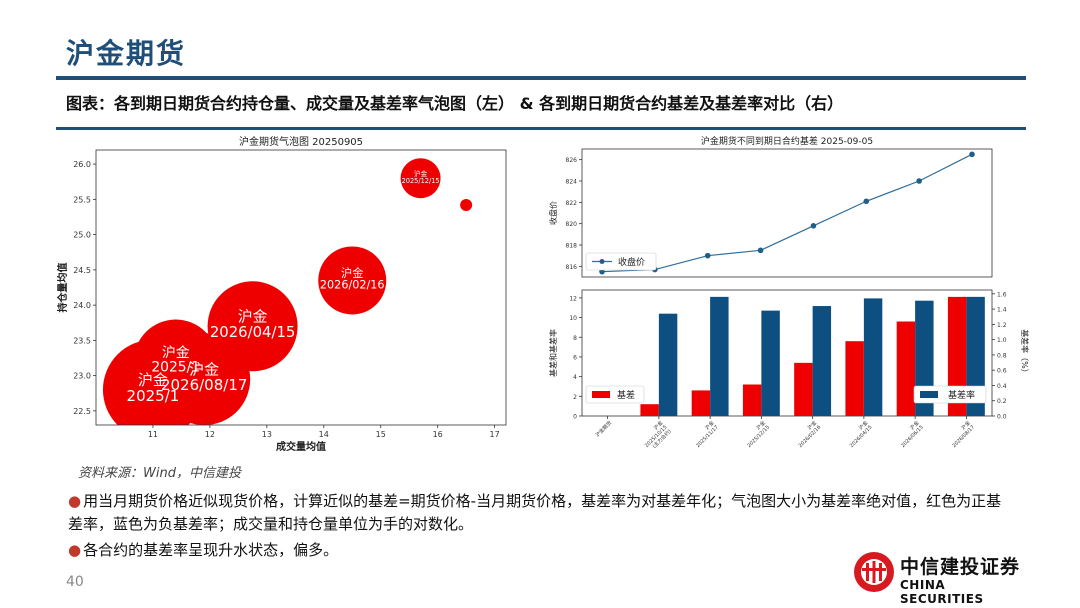  I want to click on bubble-label: 2026/02/16, so click(352, 285).